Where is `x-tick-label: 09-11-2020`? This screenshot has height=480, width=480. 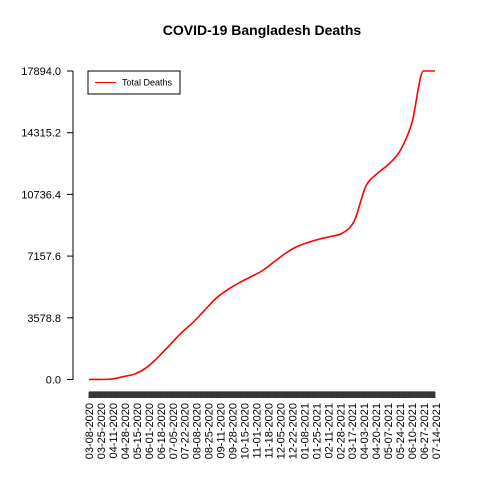
x-tick-label: 09-11-2020 is located at coordinates (222, 430).